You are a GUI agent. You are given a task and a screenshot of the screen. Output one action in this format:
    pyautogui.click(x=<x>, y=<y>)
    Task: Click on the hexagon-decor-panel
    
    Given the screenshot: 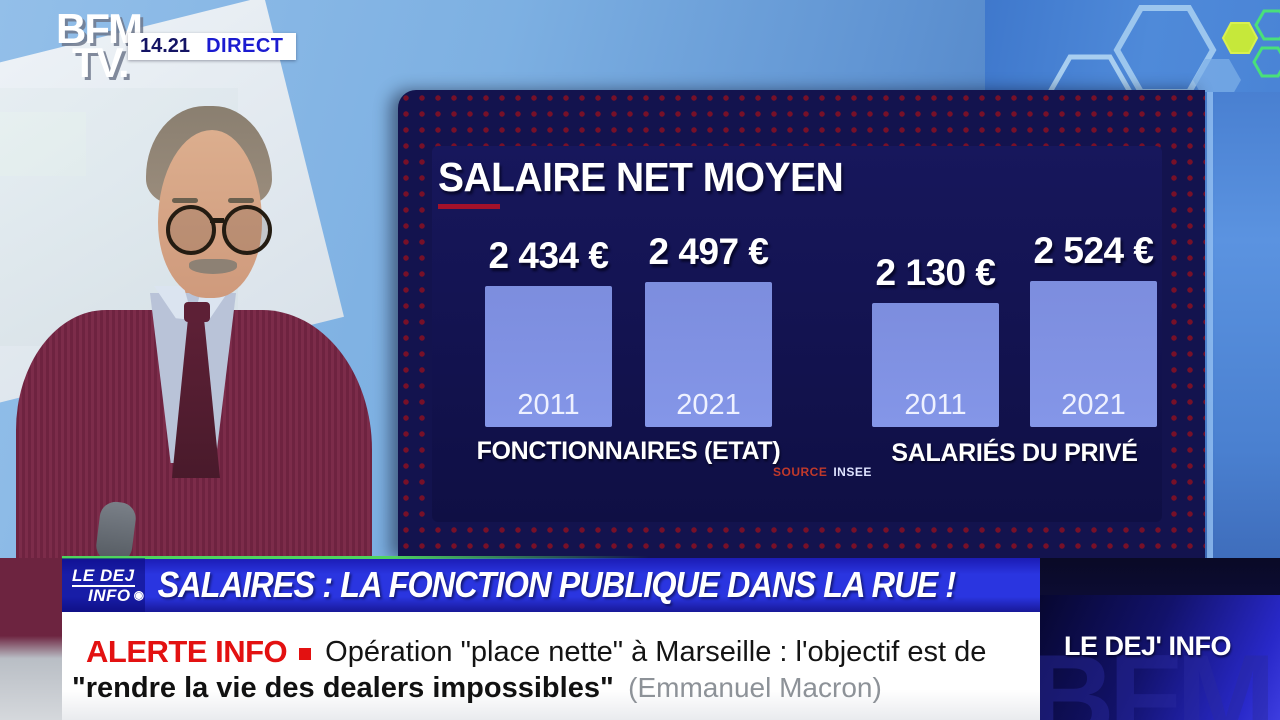 What is the action you would take?
    pyautogui.click(x=1132, y=65)
    